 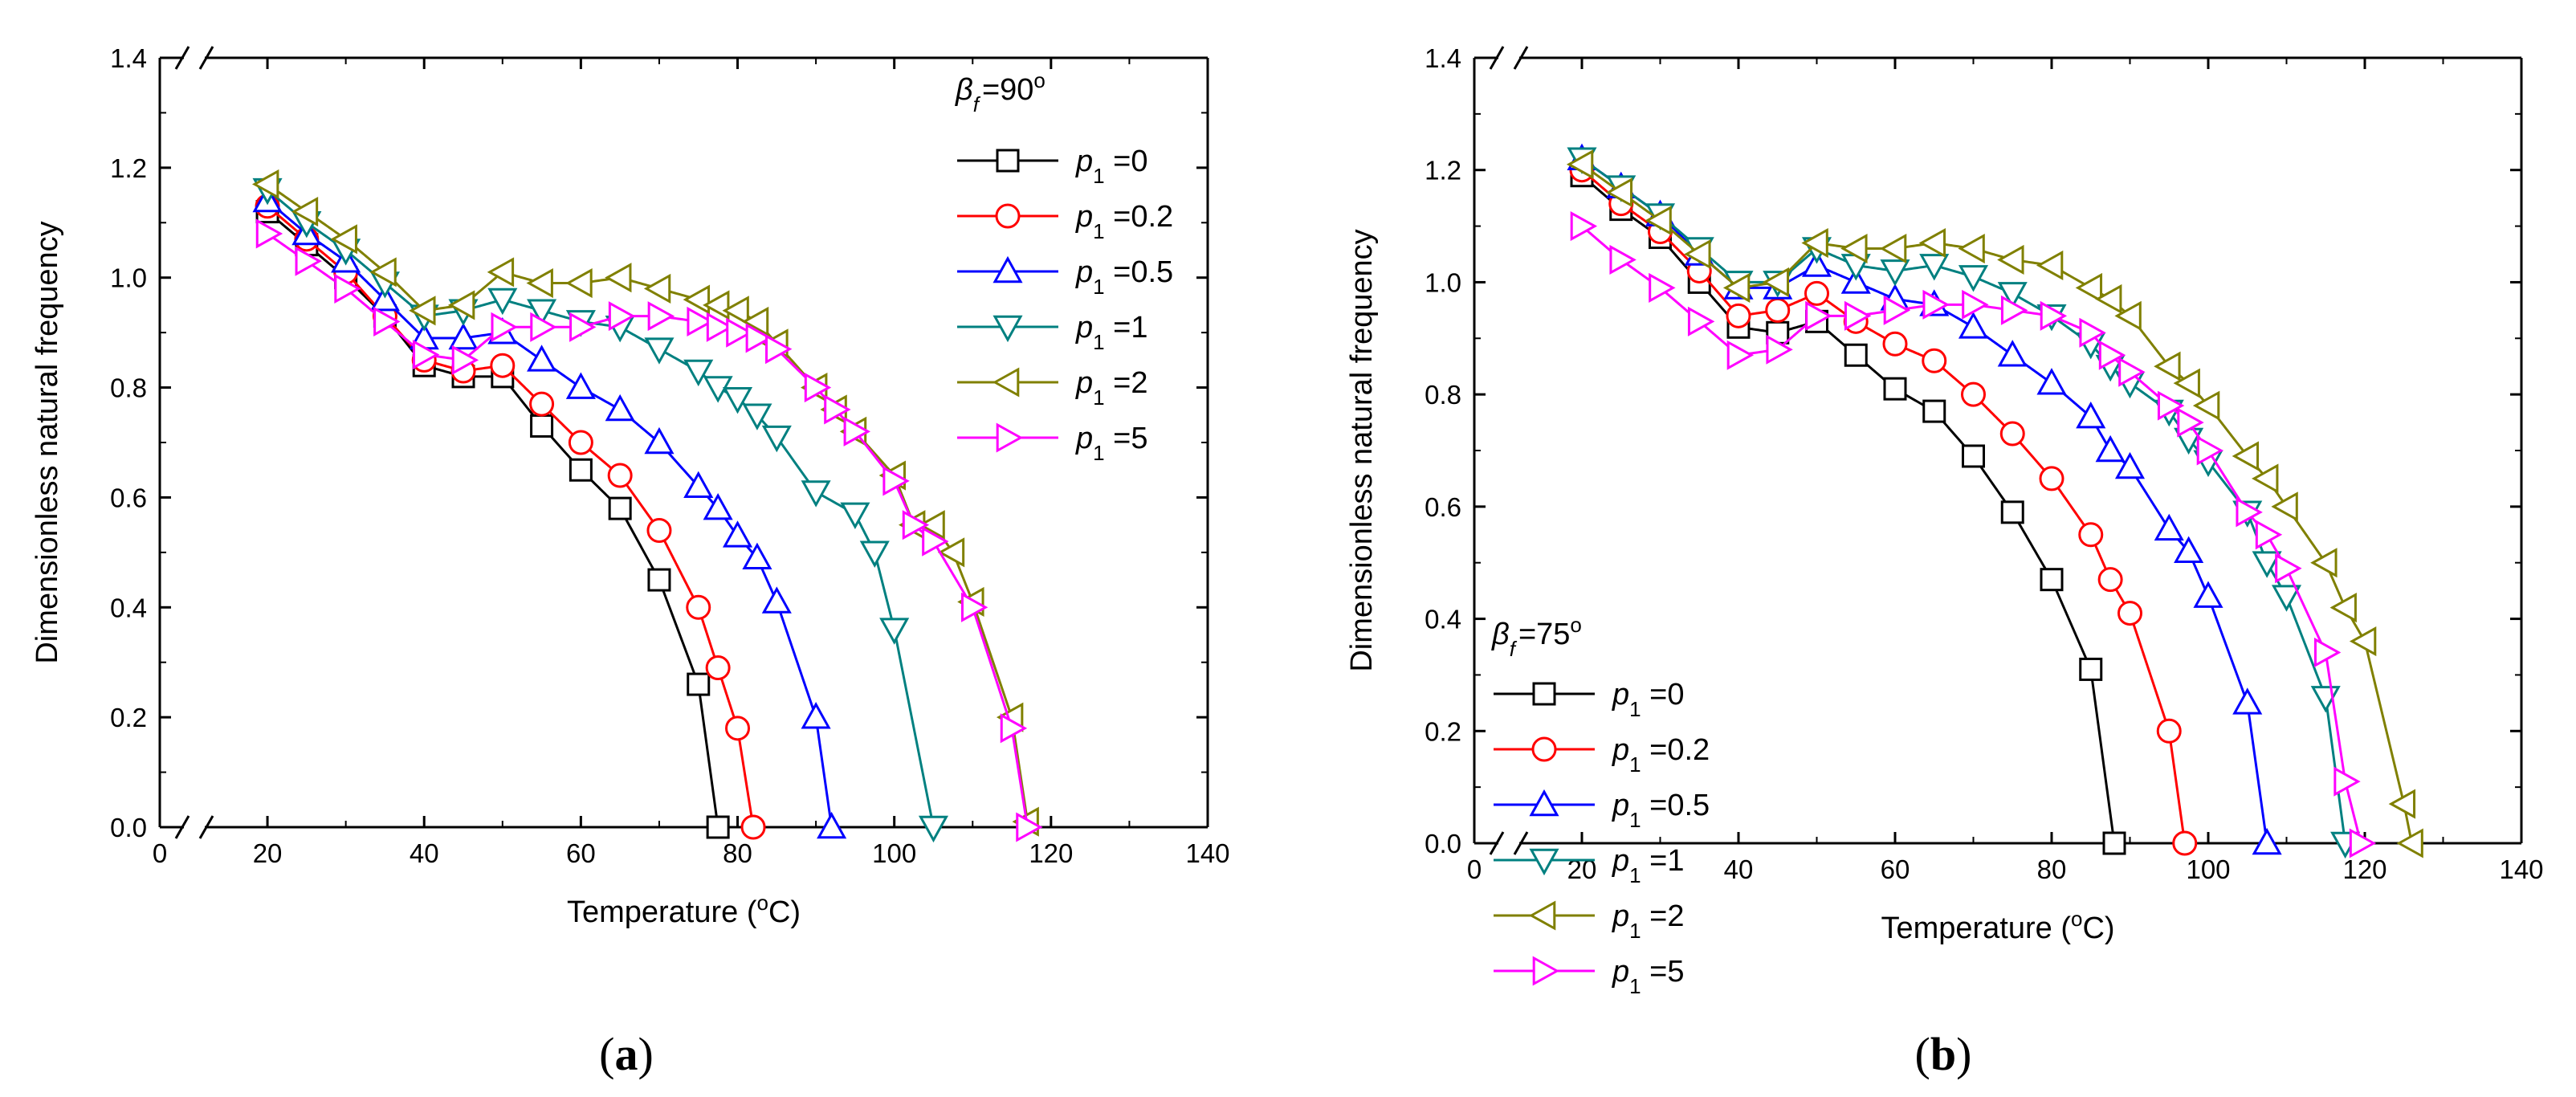 I want to click on x-tick-label: 60, so click(x=581, y=853).